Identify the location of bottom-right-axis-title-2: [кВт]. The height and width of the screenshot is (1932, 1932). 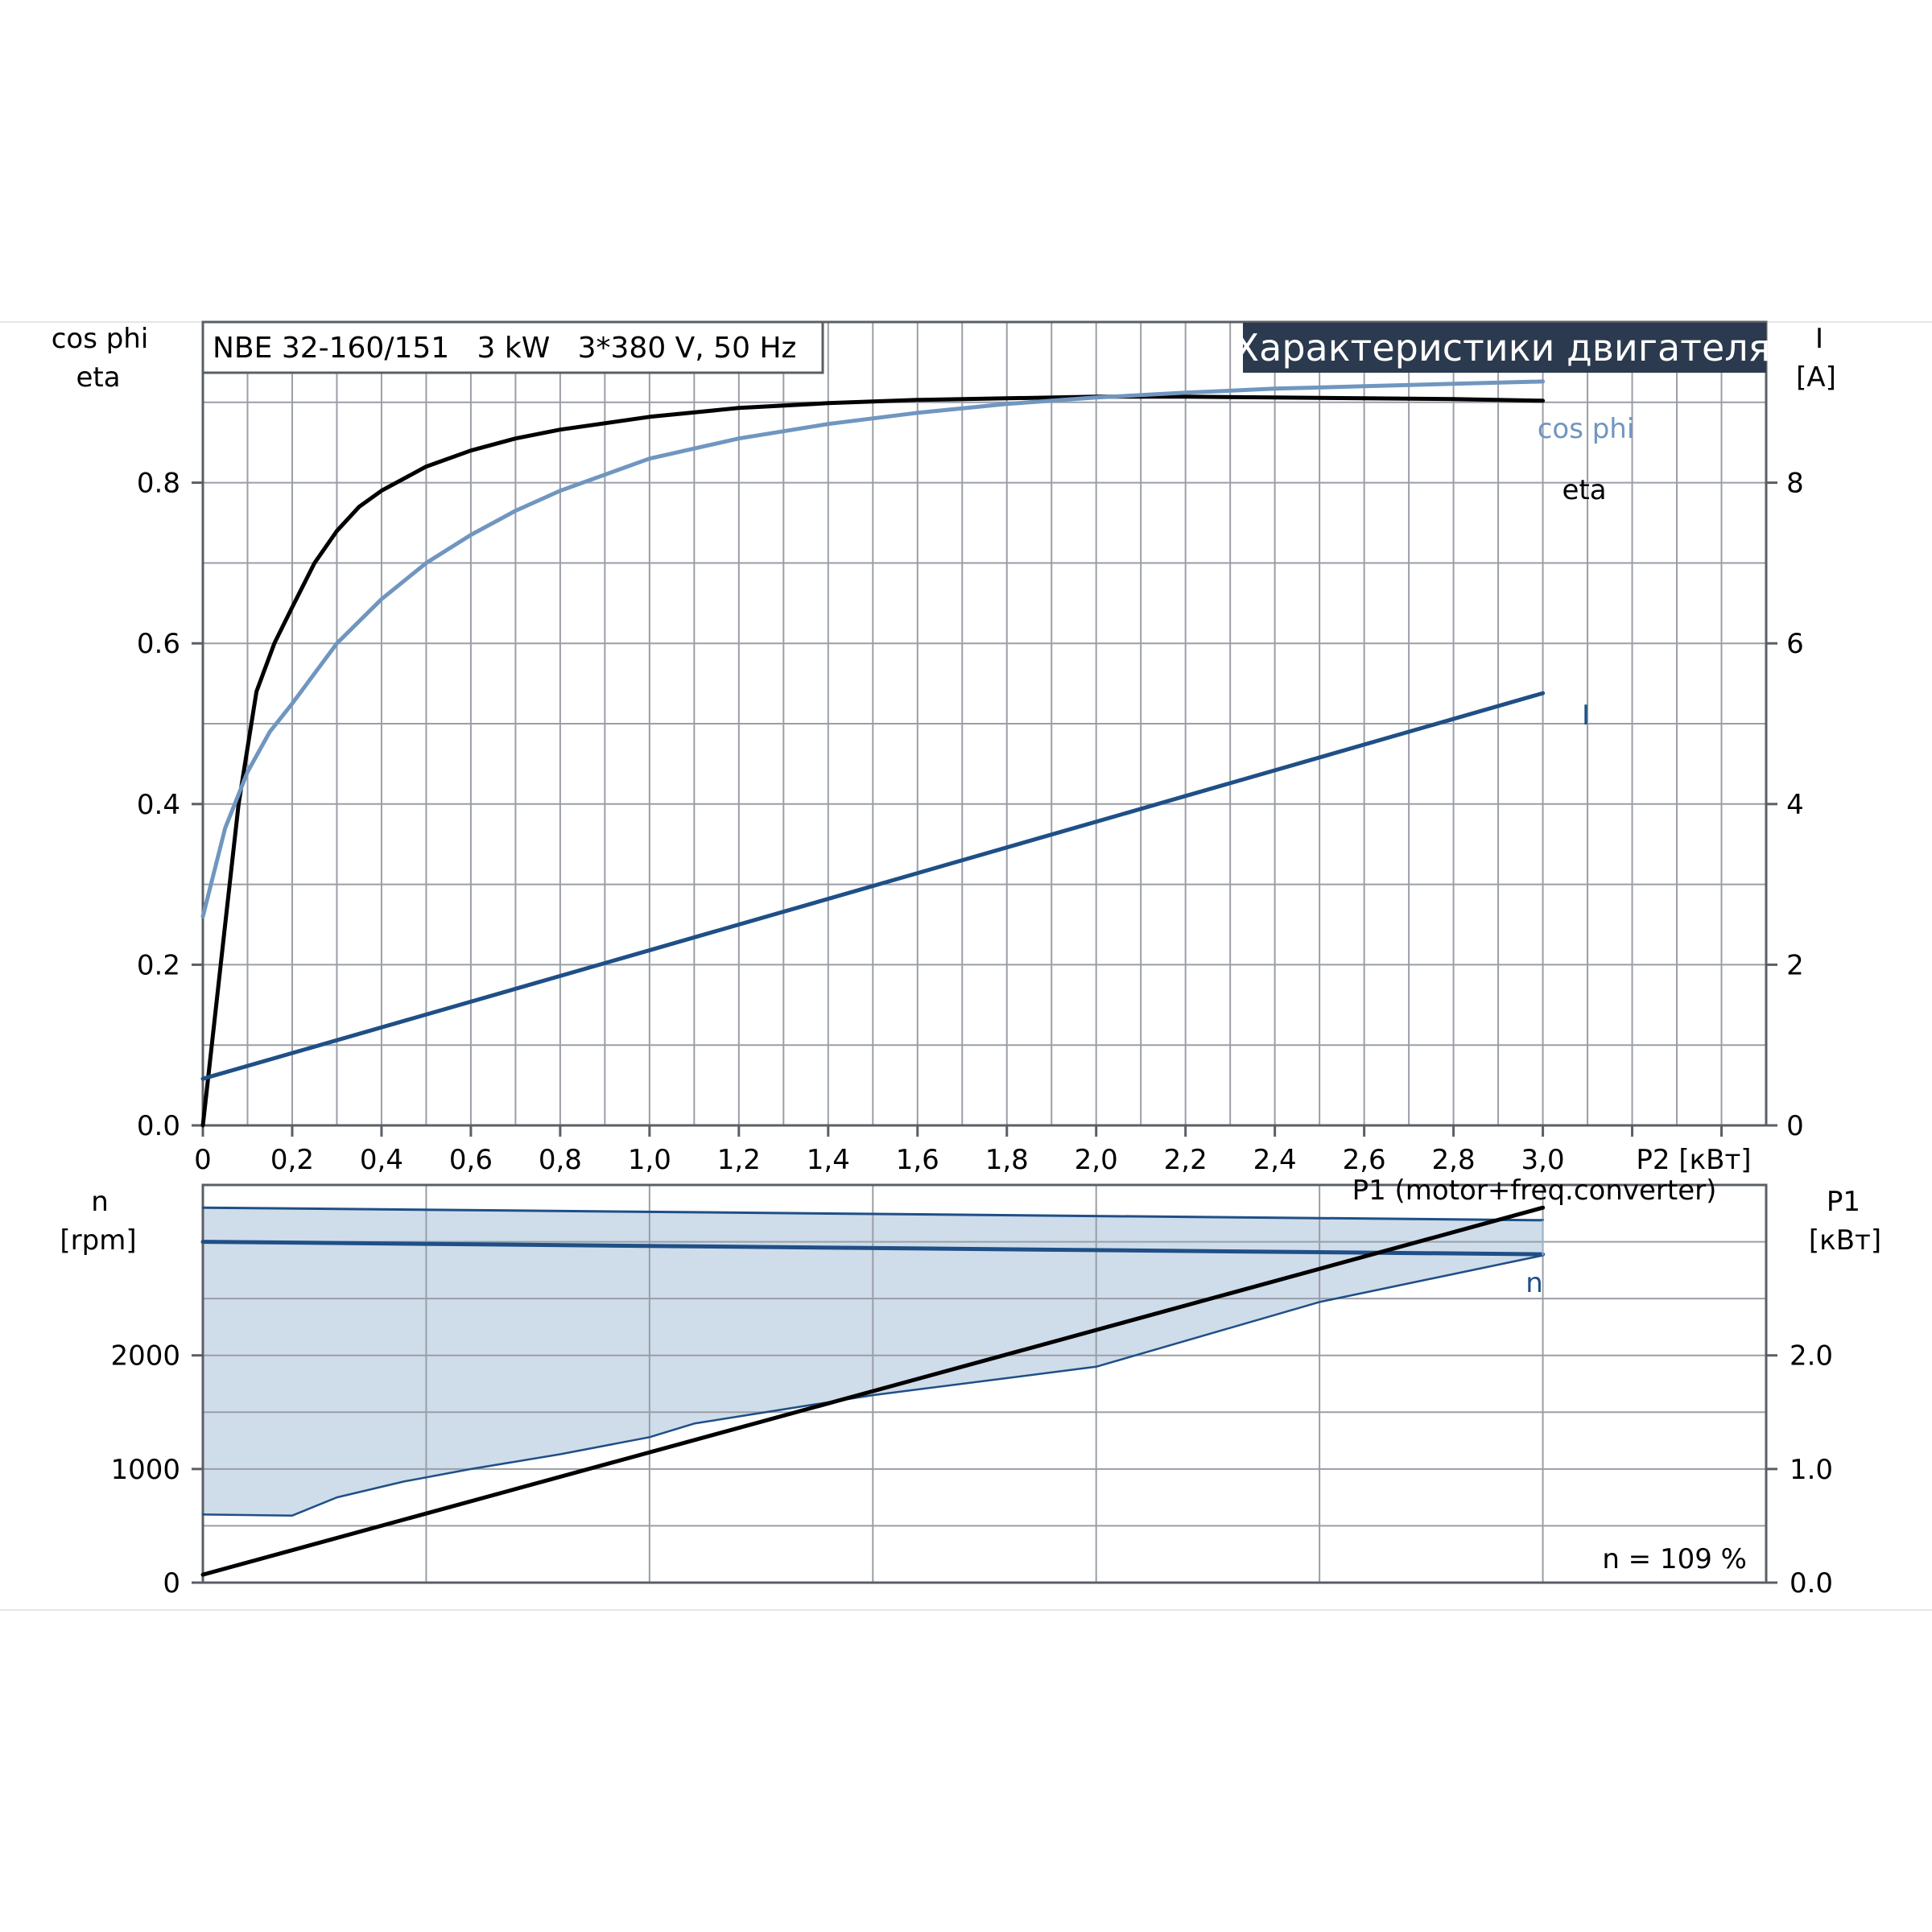
(1845, 1240).